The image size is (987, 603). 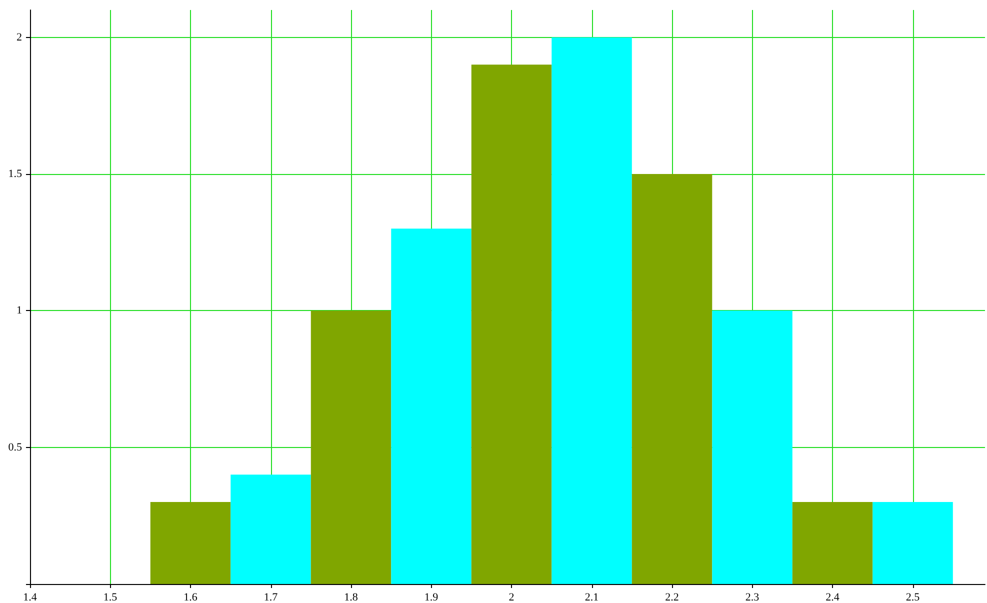 I want to click on x-tick-label: 1.7, so click(x=271, y=597).